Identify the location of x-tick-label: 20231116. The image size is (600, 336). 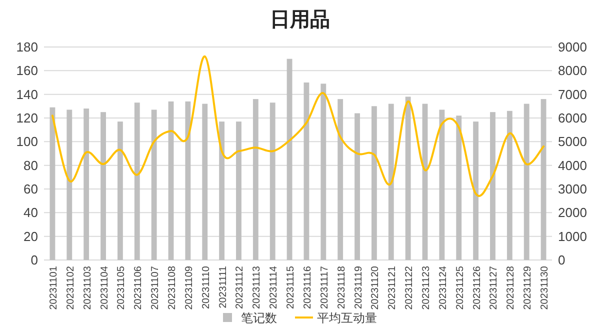
(308, 288).